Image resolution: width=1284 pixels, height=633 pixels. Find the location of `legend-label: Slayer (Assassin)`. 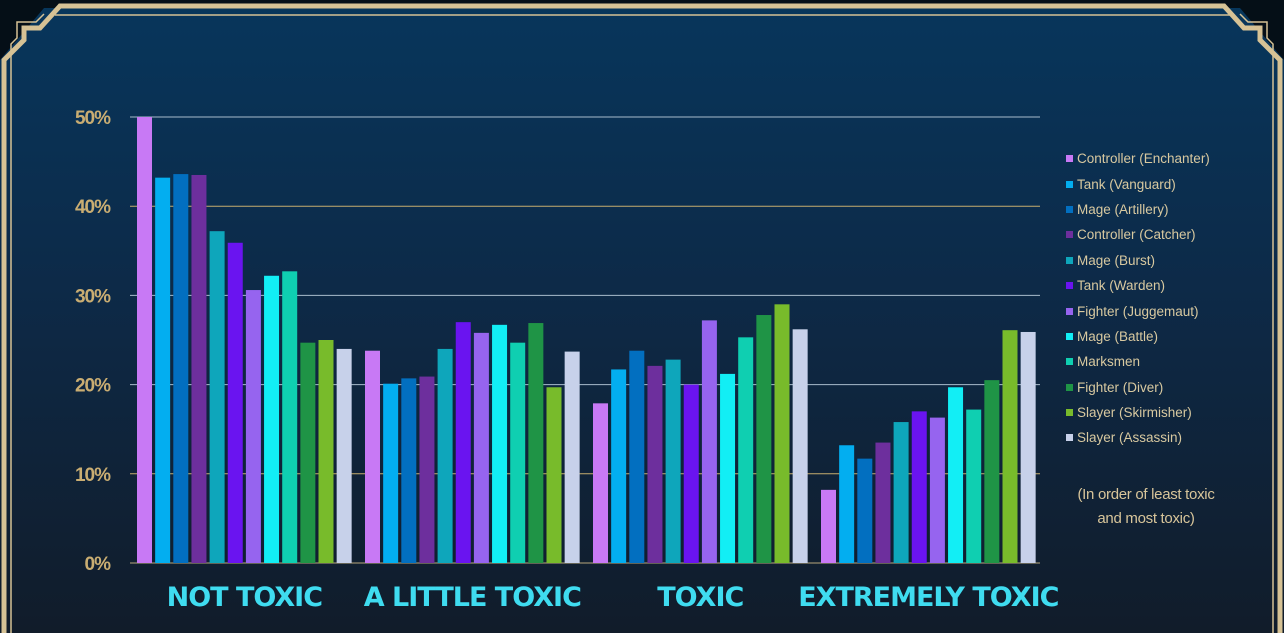

legend-label: Slayer (Assassin) is located at coordinates (1130, 438).